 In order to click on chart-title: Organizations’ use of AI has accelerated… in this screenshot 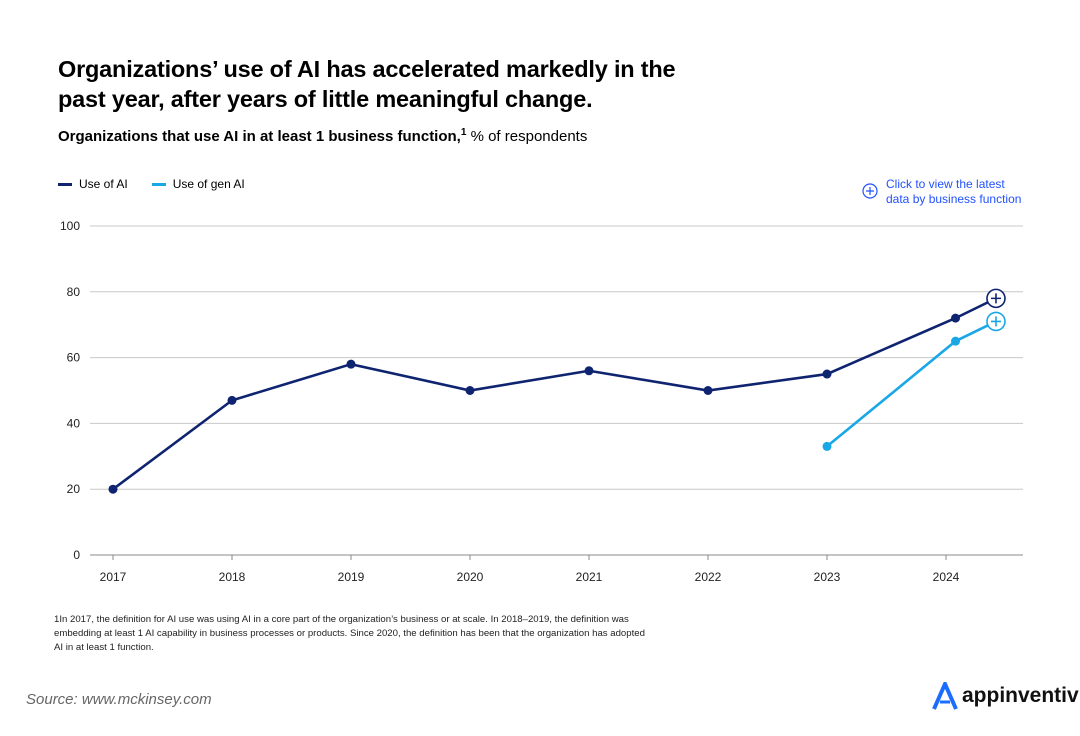, I will do `click(367, 84)`.